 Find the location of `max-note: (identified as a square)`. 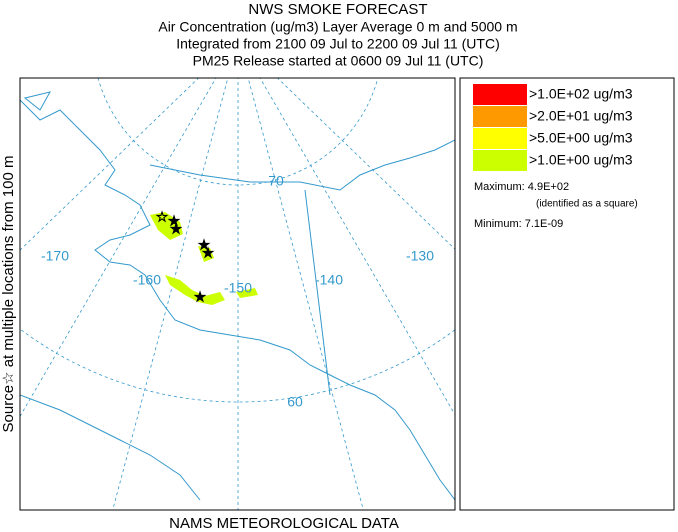

max-note: (identified as a square) is located at coordinates (587, 204).